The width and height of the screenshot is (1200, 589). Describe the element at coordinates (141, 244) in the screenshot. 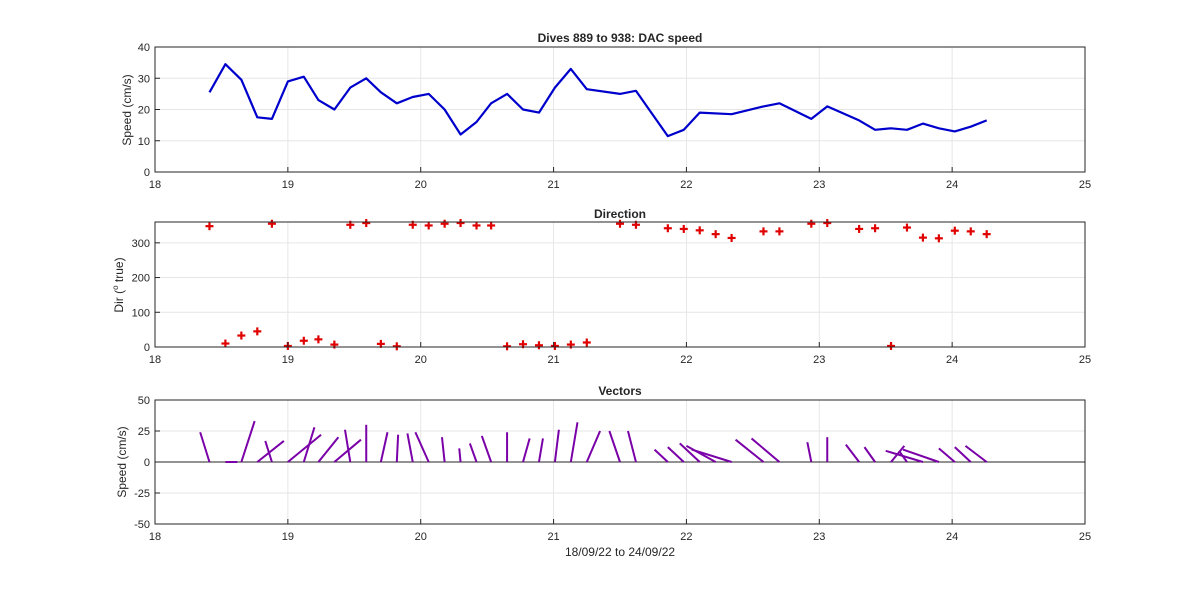

I see `direction-ytick-label: 300` at that location.